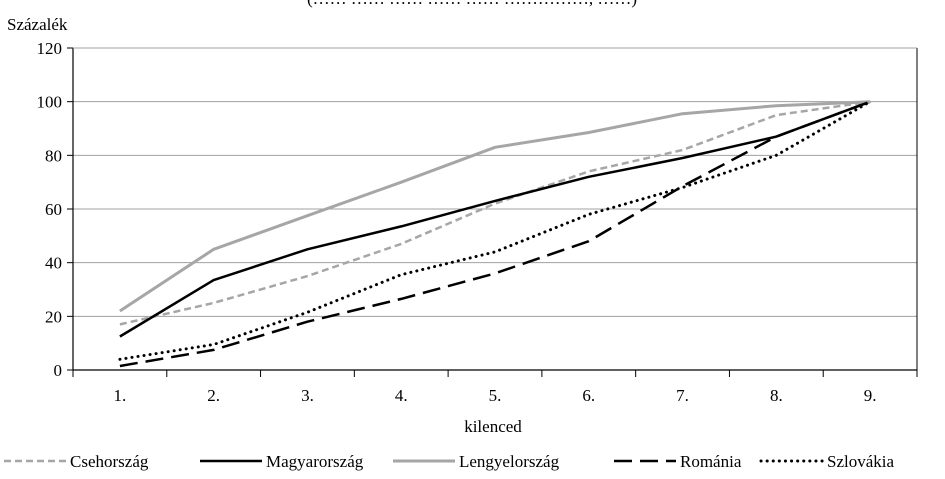  I want to click on y-tick-labels: 0 20 40 60 80 100 120, so click(55, 209).